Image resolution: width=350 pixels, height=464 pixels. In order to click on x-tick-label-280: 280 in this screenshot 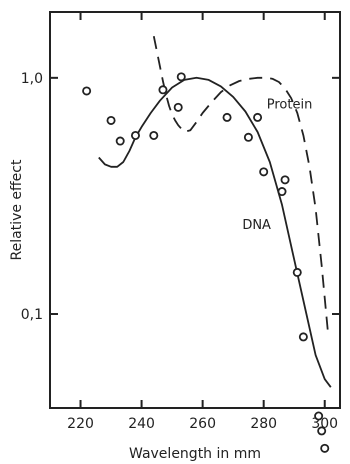, I will do `click(263, 424)`.